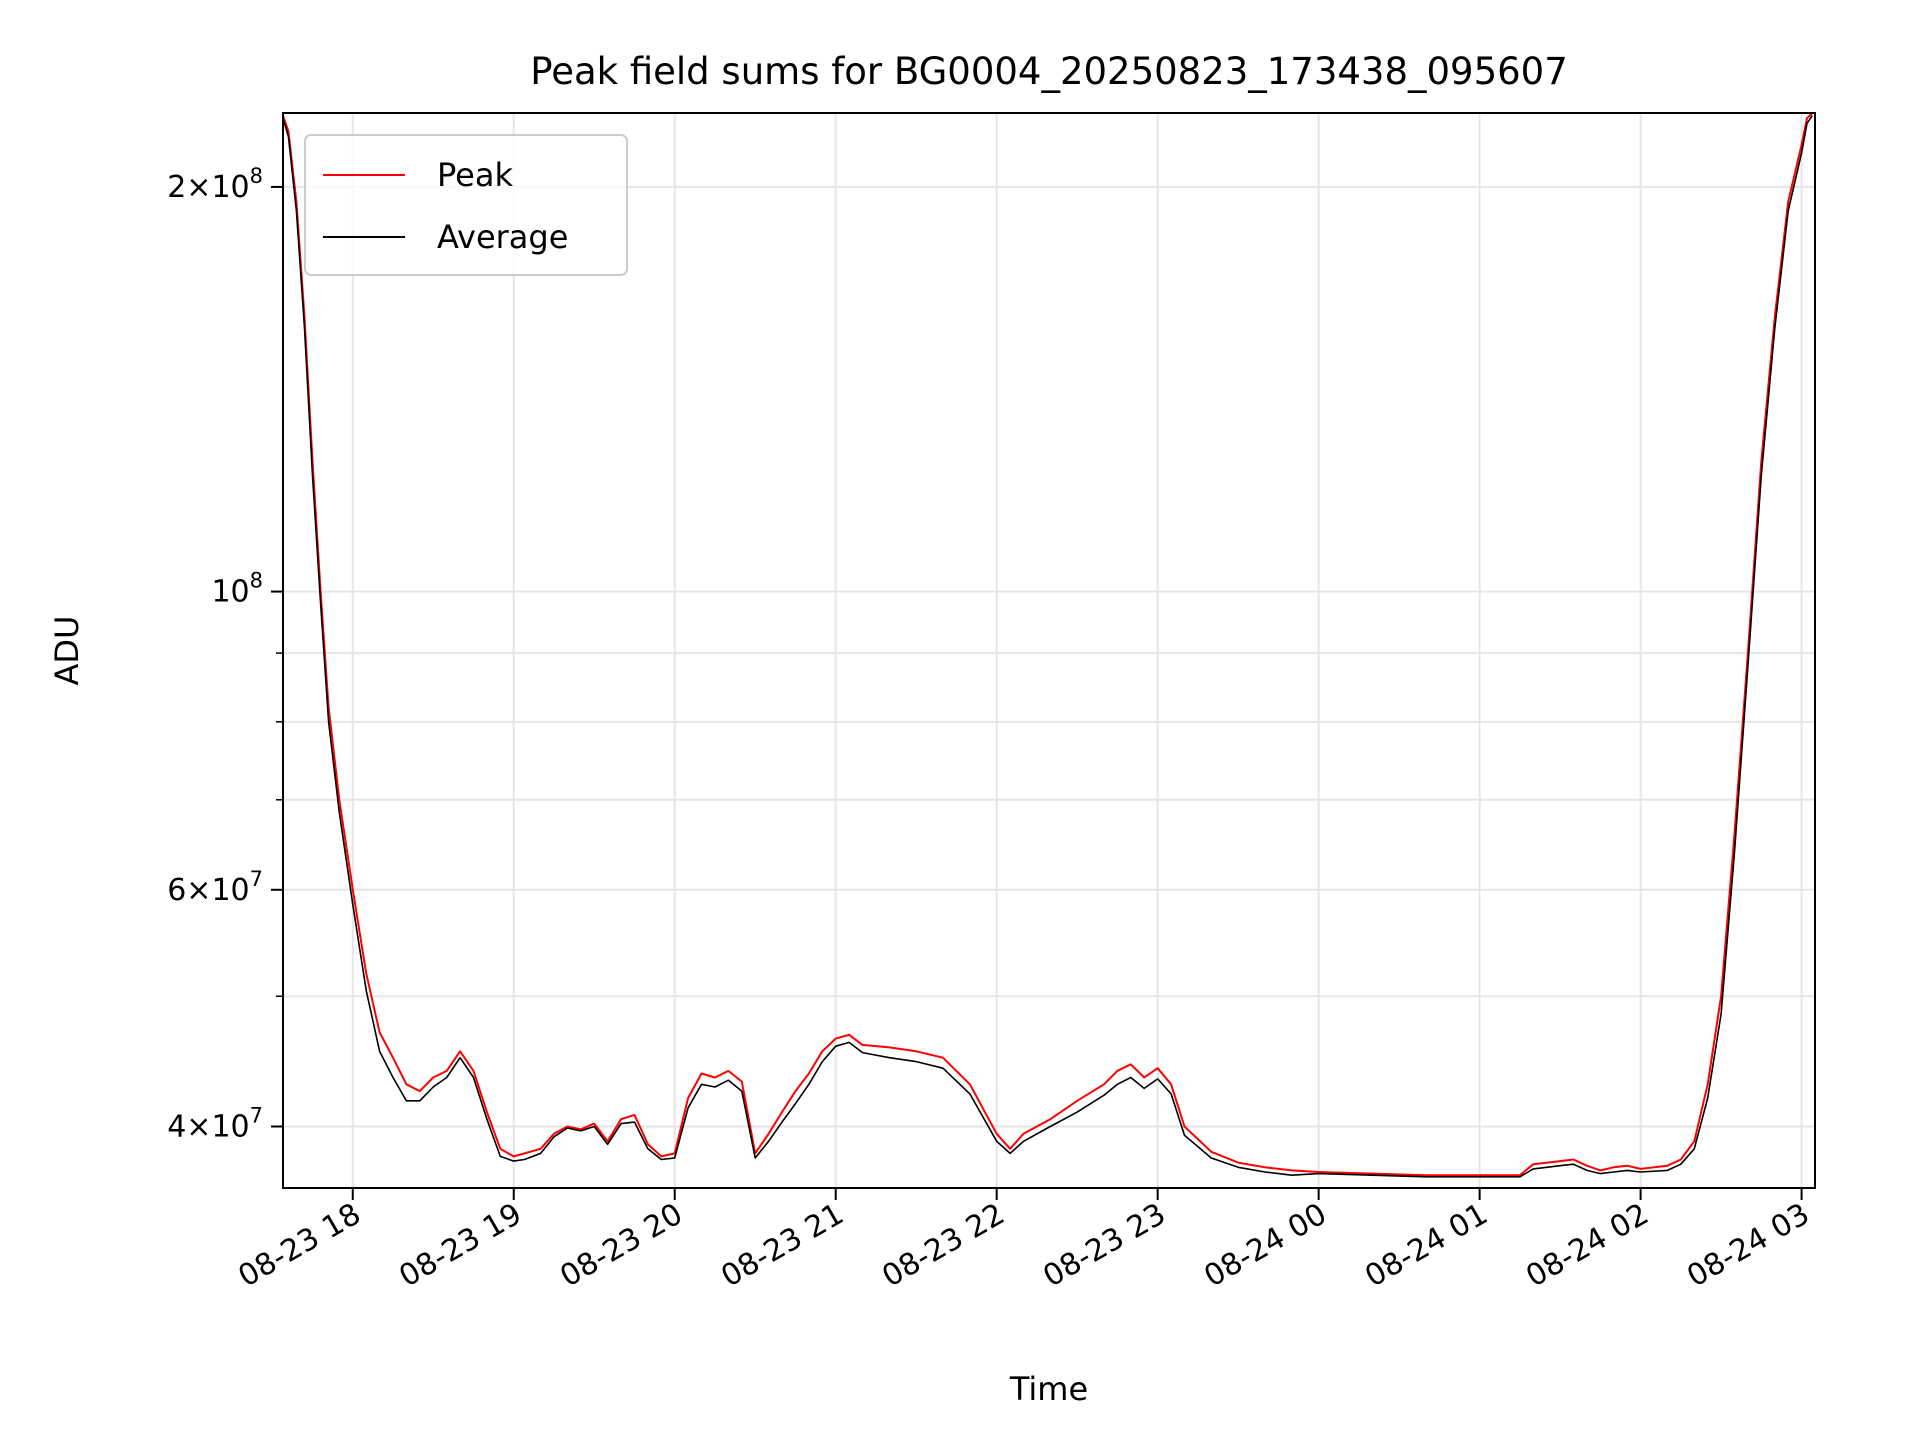  What do you see at coordinates (475, 175) in the screenshot?
I see `legend-label: Peak` at bounding box center [475, 175].